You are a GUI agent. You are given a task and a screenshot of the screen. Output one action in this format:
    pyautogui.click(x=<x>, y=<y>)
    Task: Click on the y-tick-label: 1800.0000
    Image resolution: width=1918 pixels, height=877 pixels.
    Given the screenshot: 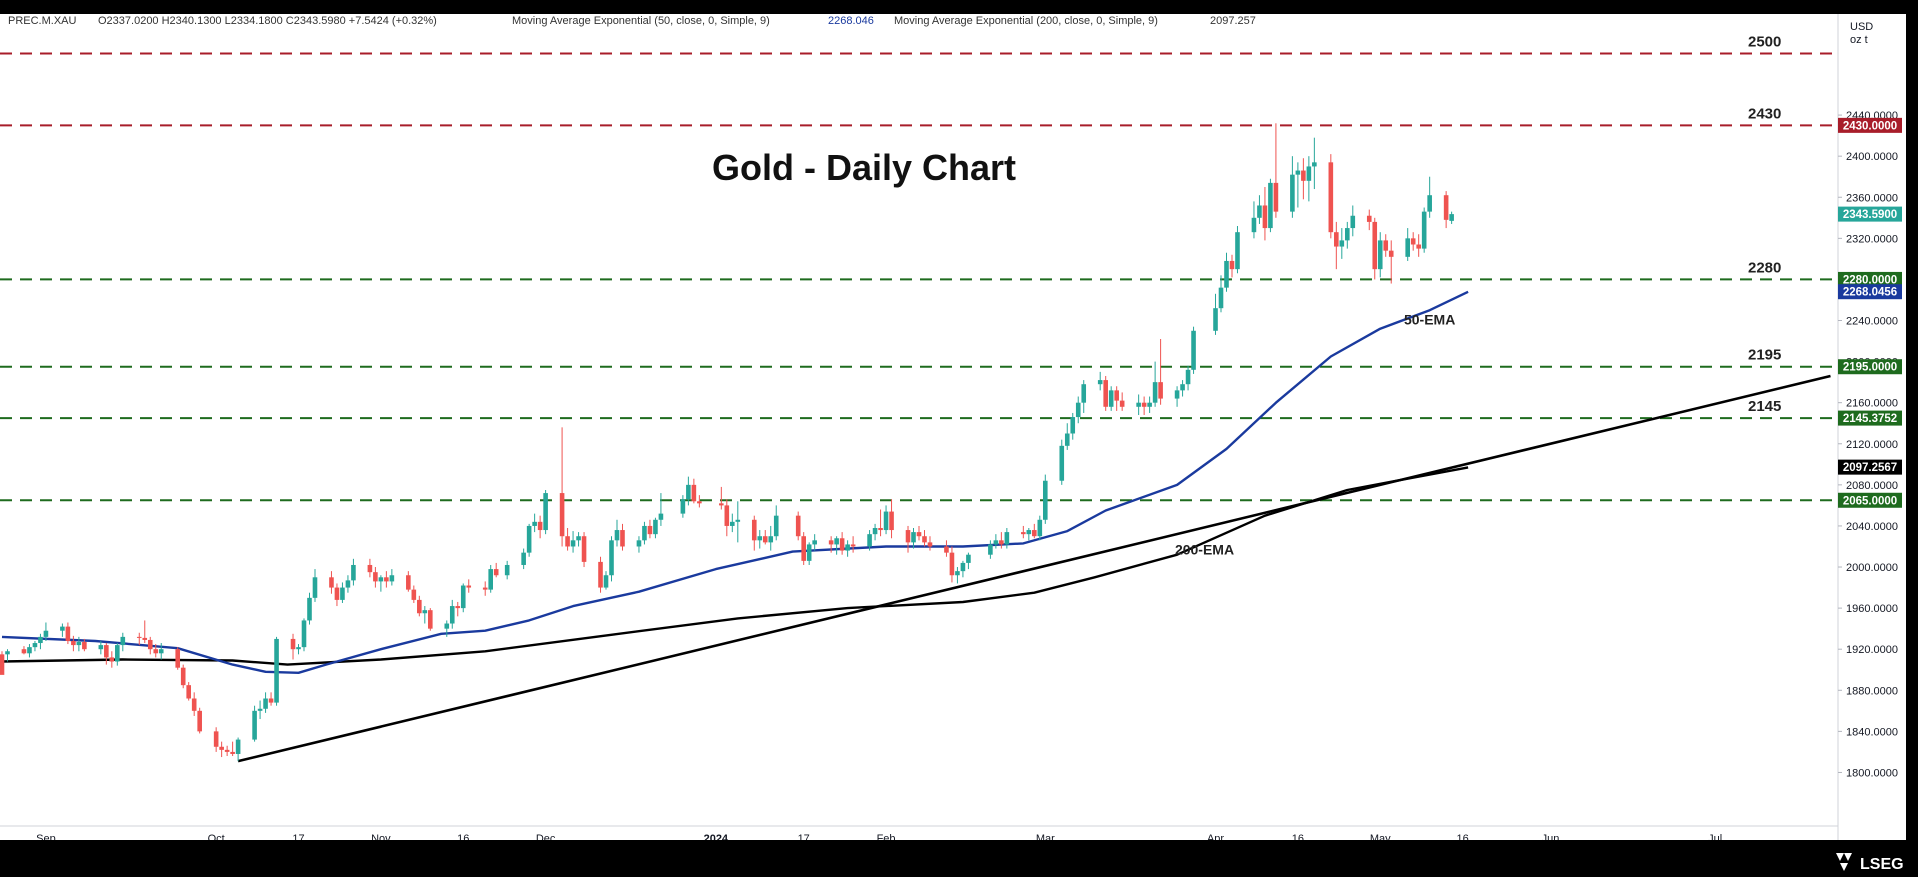 What is the action you would take?
    pyautogui.click(x=1872, y=773)
    